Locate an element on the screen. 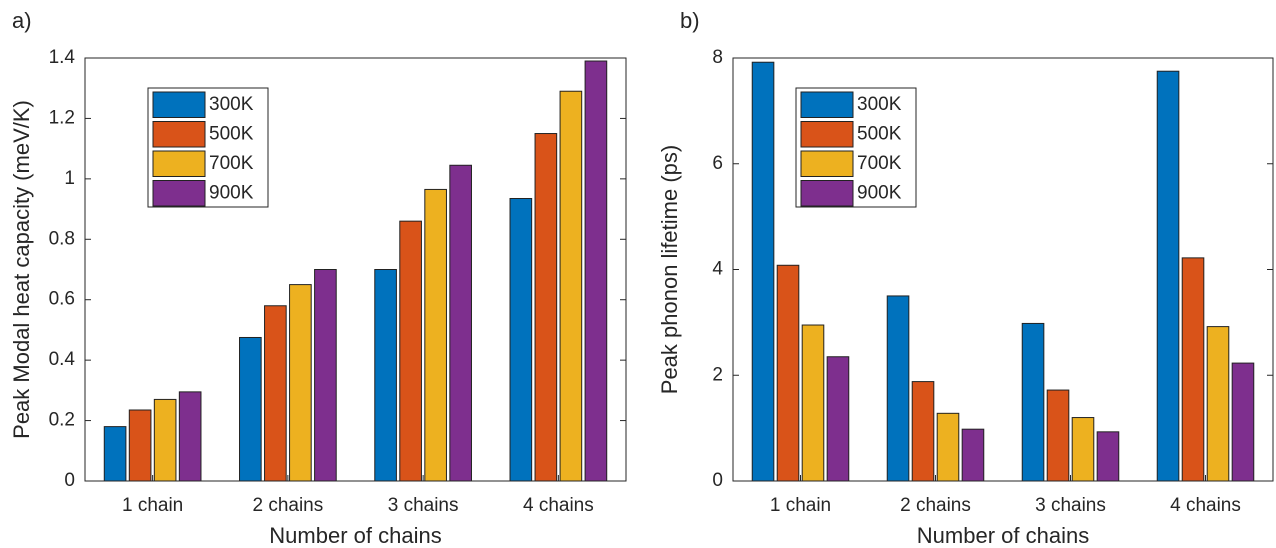 Image resolution: width=1276 pixels, height=548 pixels. y-tick-label: 0.2 is located at coordinates (62, 420).